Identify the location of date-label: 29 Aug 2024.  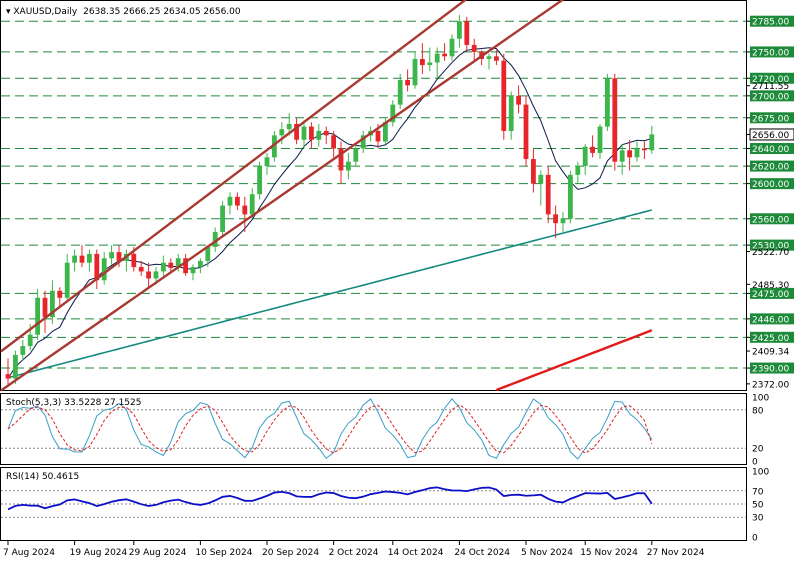
(158, 553).